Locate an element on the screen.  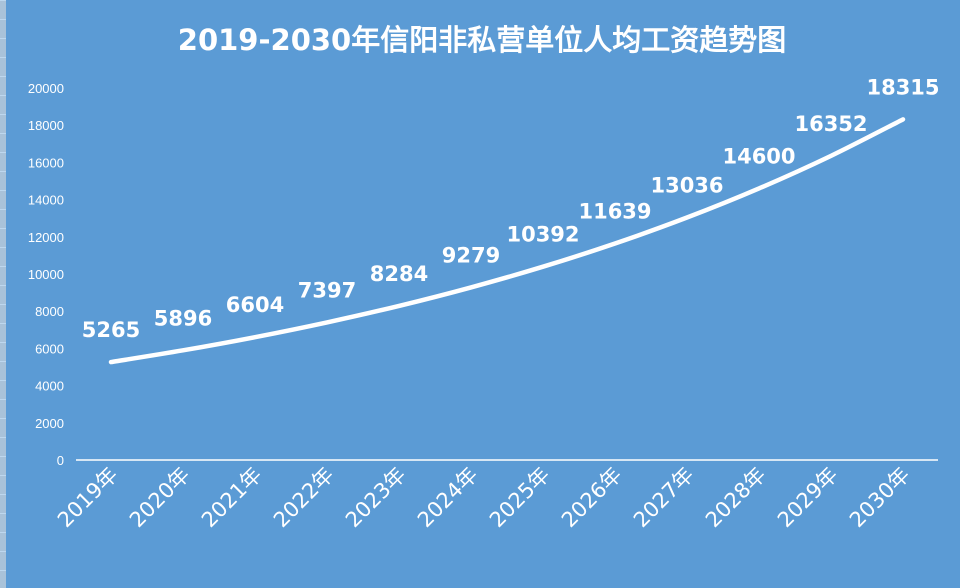
data-label: 11639 is located at coordinates (614, 212).